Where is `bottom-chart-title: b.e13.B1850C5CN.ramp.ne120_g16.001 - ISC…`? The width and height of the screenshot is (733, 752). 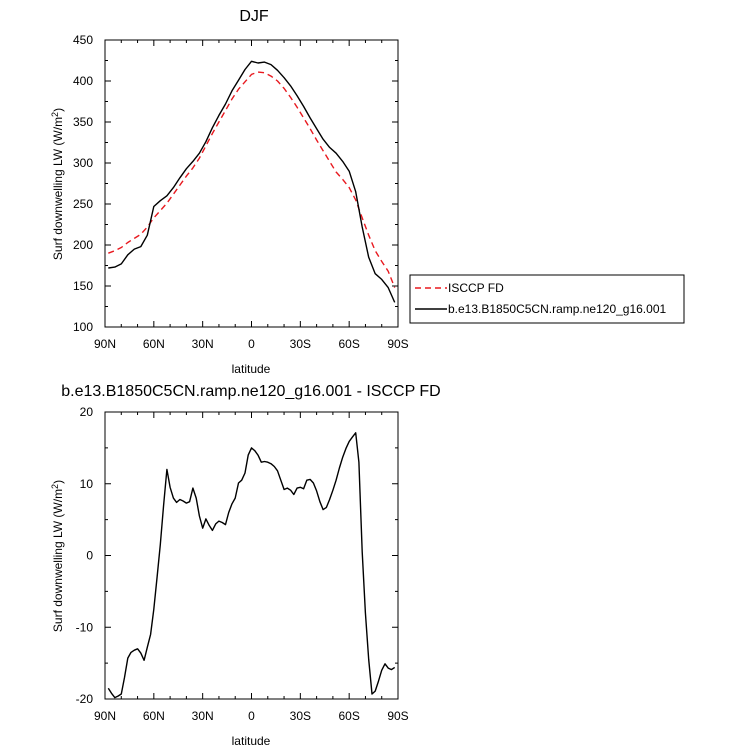 bottom-chart-title: b.e13.B1850C5CN.ramp.ne120_g16.001 - ISC… is located at coordinates (250, 391).